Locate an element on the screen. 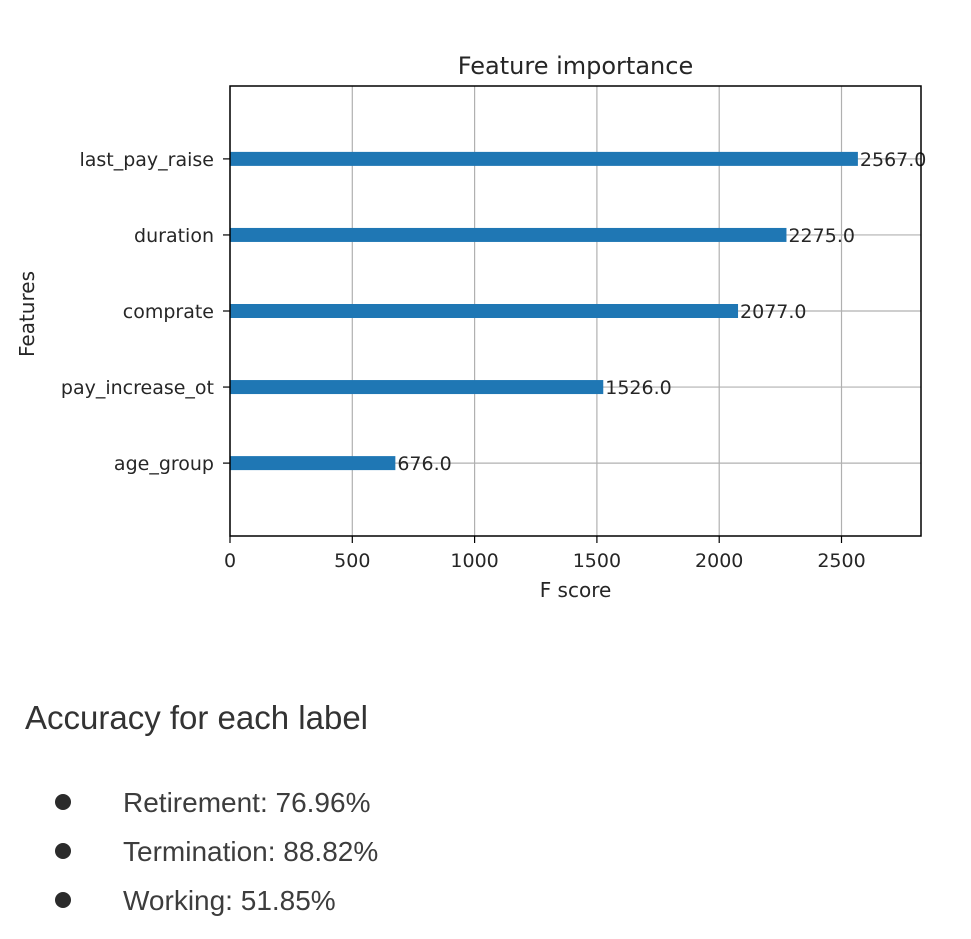  data-label: 2077.0 is located at coordinates (773, 312).